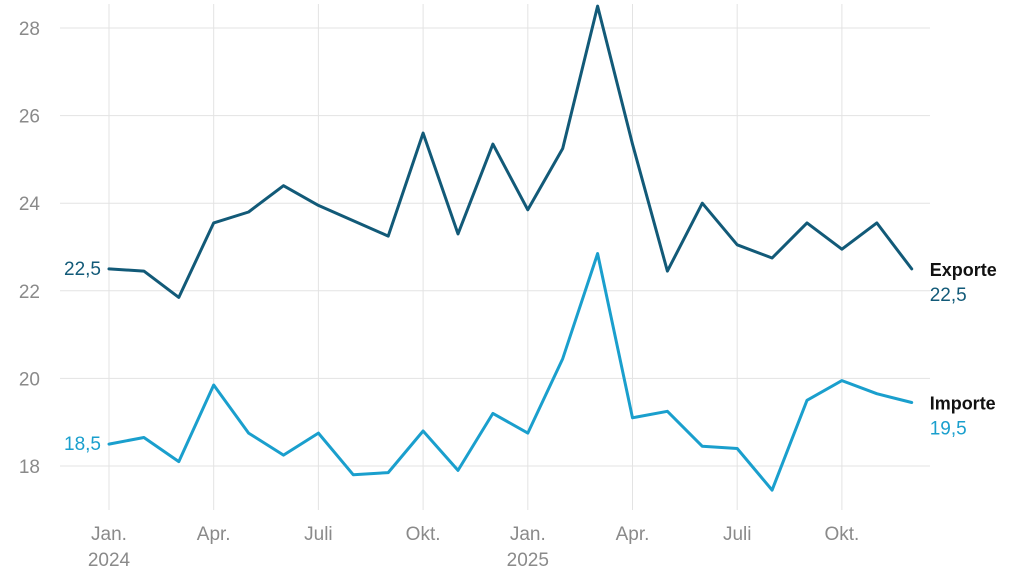  Describe the element at coordinates (29, 29) in the screenshot. I see `y-tick-label: 28` at that location.